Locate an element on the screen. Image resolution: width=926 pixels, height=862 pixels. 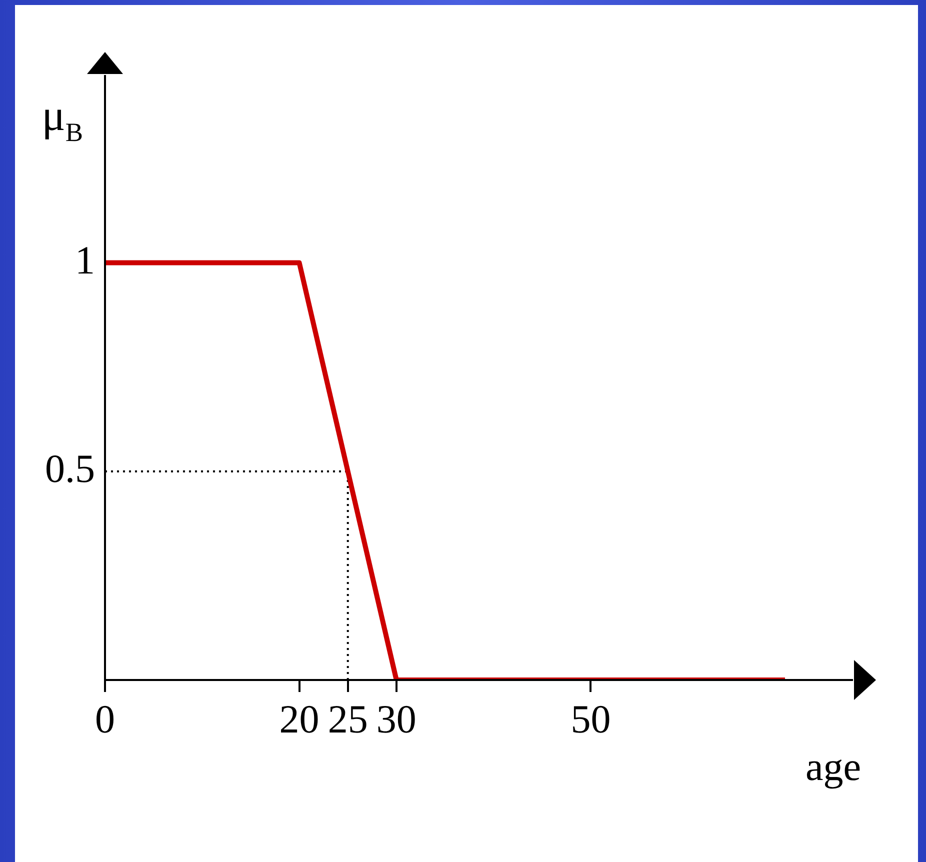
x-tick-label: 20 is located at coordinates (299, 719).